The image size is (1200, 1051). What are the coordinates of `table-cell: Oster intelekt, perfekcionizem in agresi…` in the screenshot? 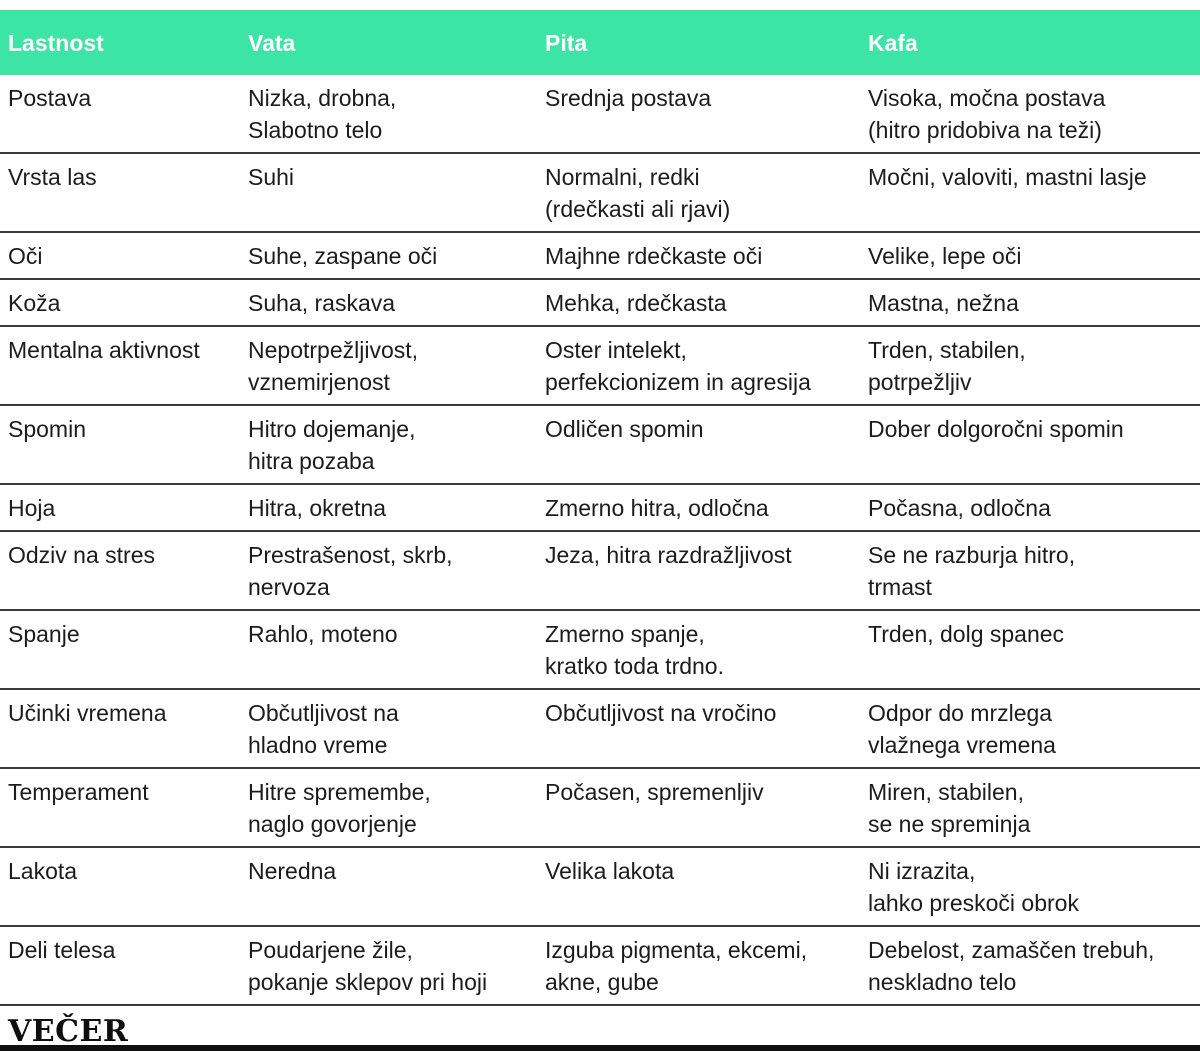 It's located at (698, 366).